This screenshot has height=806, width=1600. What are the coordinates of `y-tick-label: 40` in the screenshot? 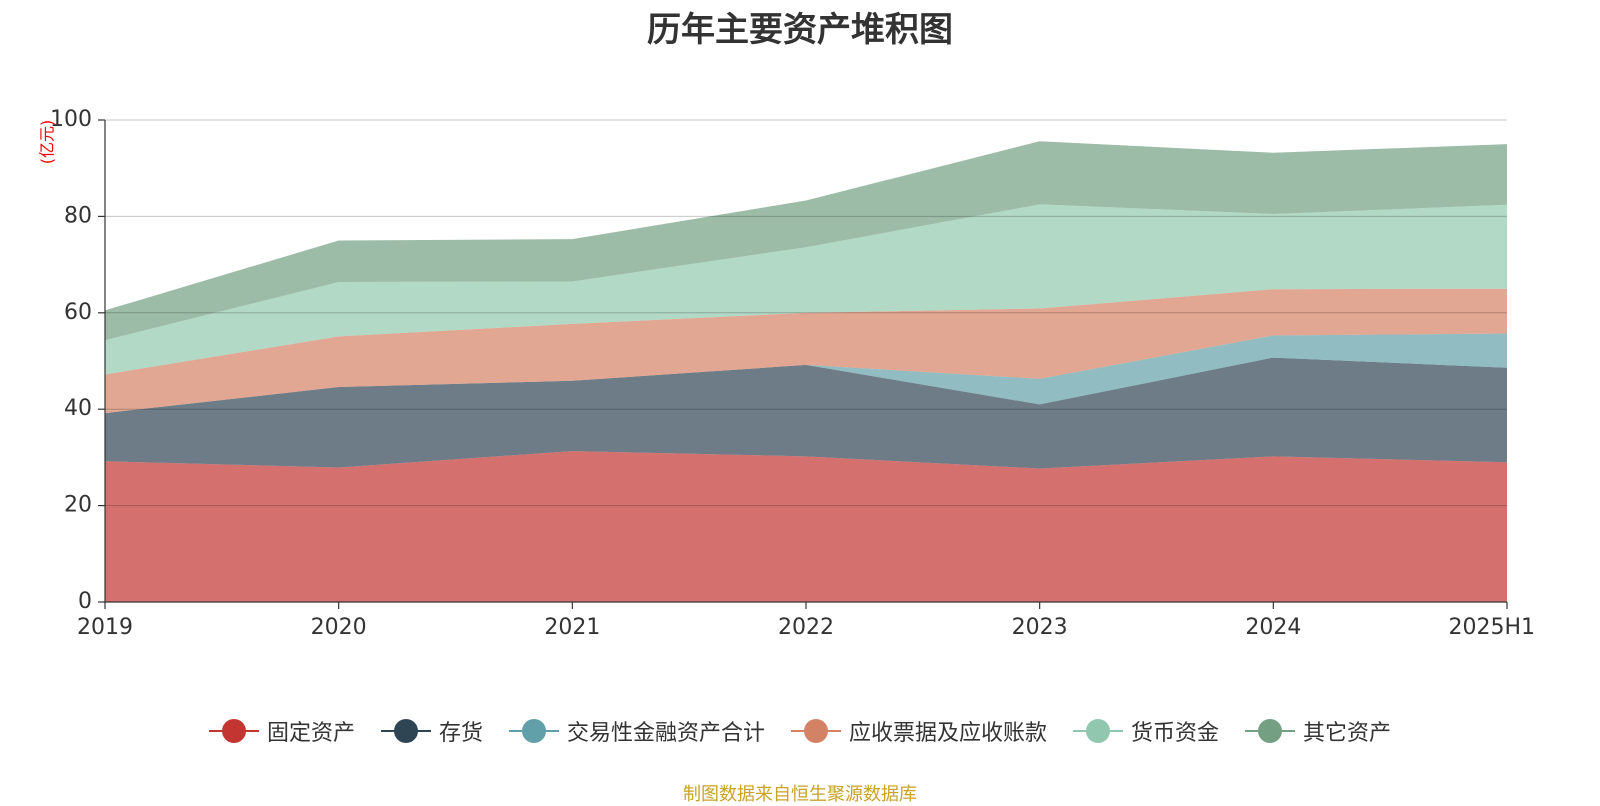 It's located at (78, 408).